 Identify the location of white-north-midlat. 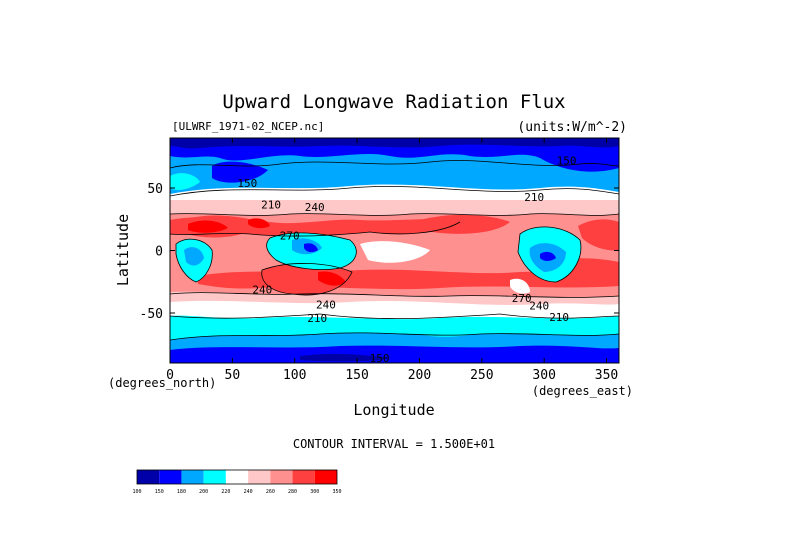
(394, 194).